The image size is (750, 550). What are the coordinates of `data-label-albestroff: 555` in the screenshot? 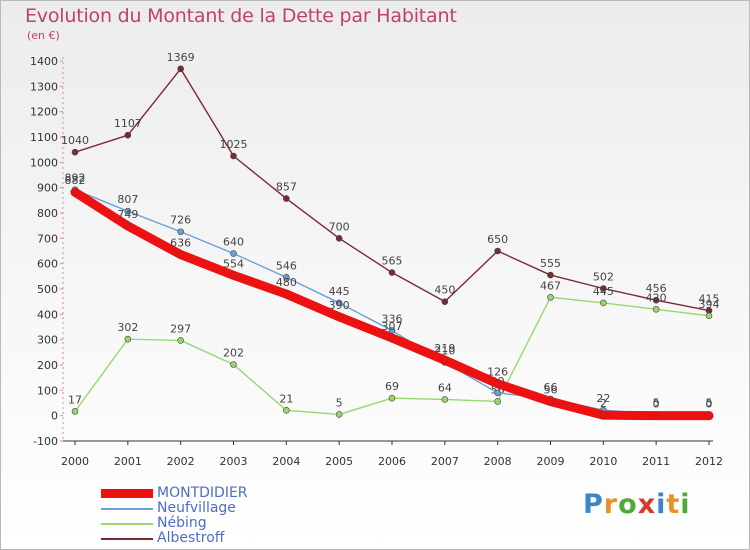 It's located at (550, 263).